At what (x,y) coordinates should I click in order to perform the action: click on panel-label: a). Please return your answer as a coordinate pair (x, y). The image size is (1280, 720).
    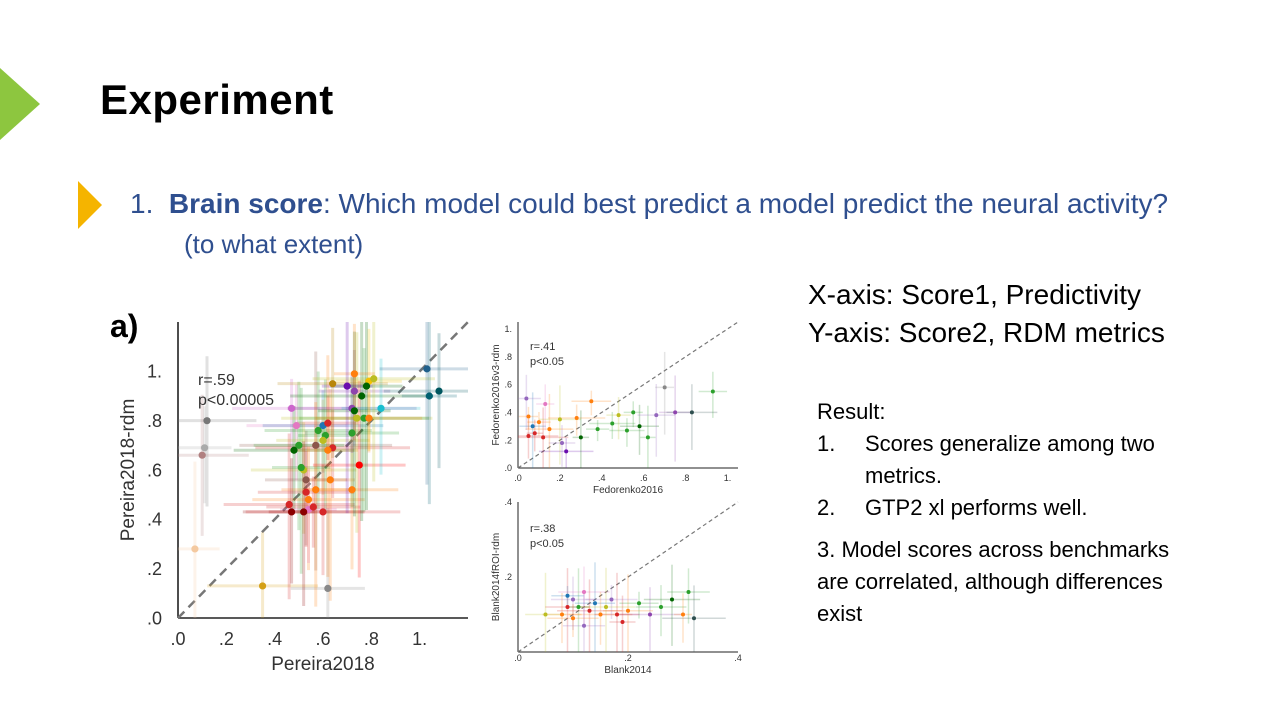
    Looking at the image, I should click on (124, 326).